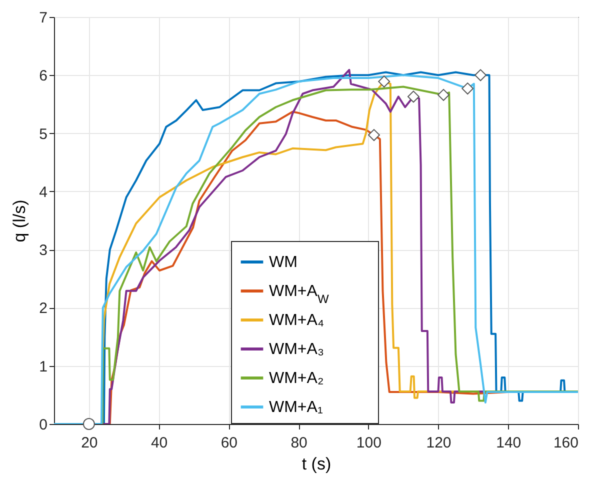 This screenshot has width=602, height=484. What do you see at coordinates (89, 443) in the screenshot?
I see `x-tick-label: 20` at bounding box center [89, 443].